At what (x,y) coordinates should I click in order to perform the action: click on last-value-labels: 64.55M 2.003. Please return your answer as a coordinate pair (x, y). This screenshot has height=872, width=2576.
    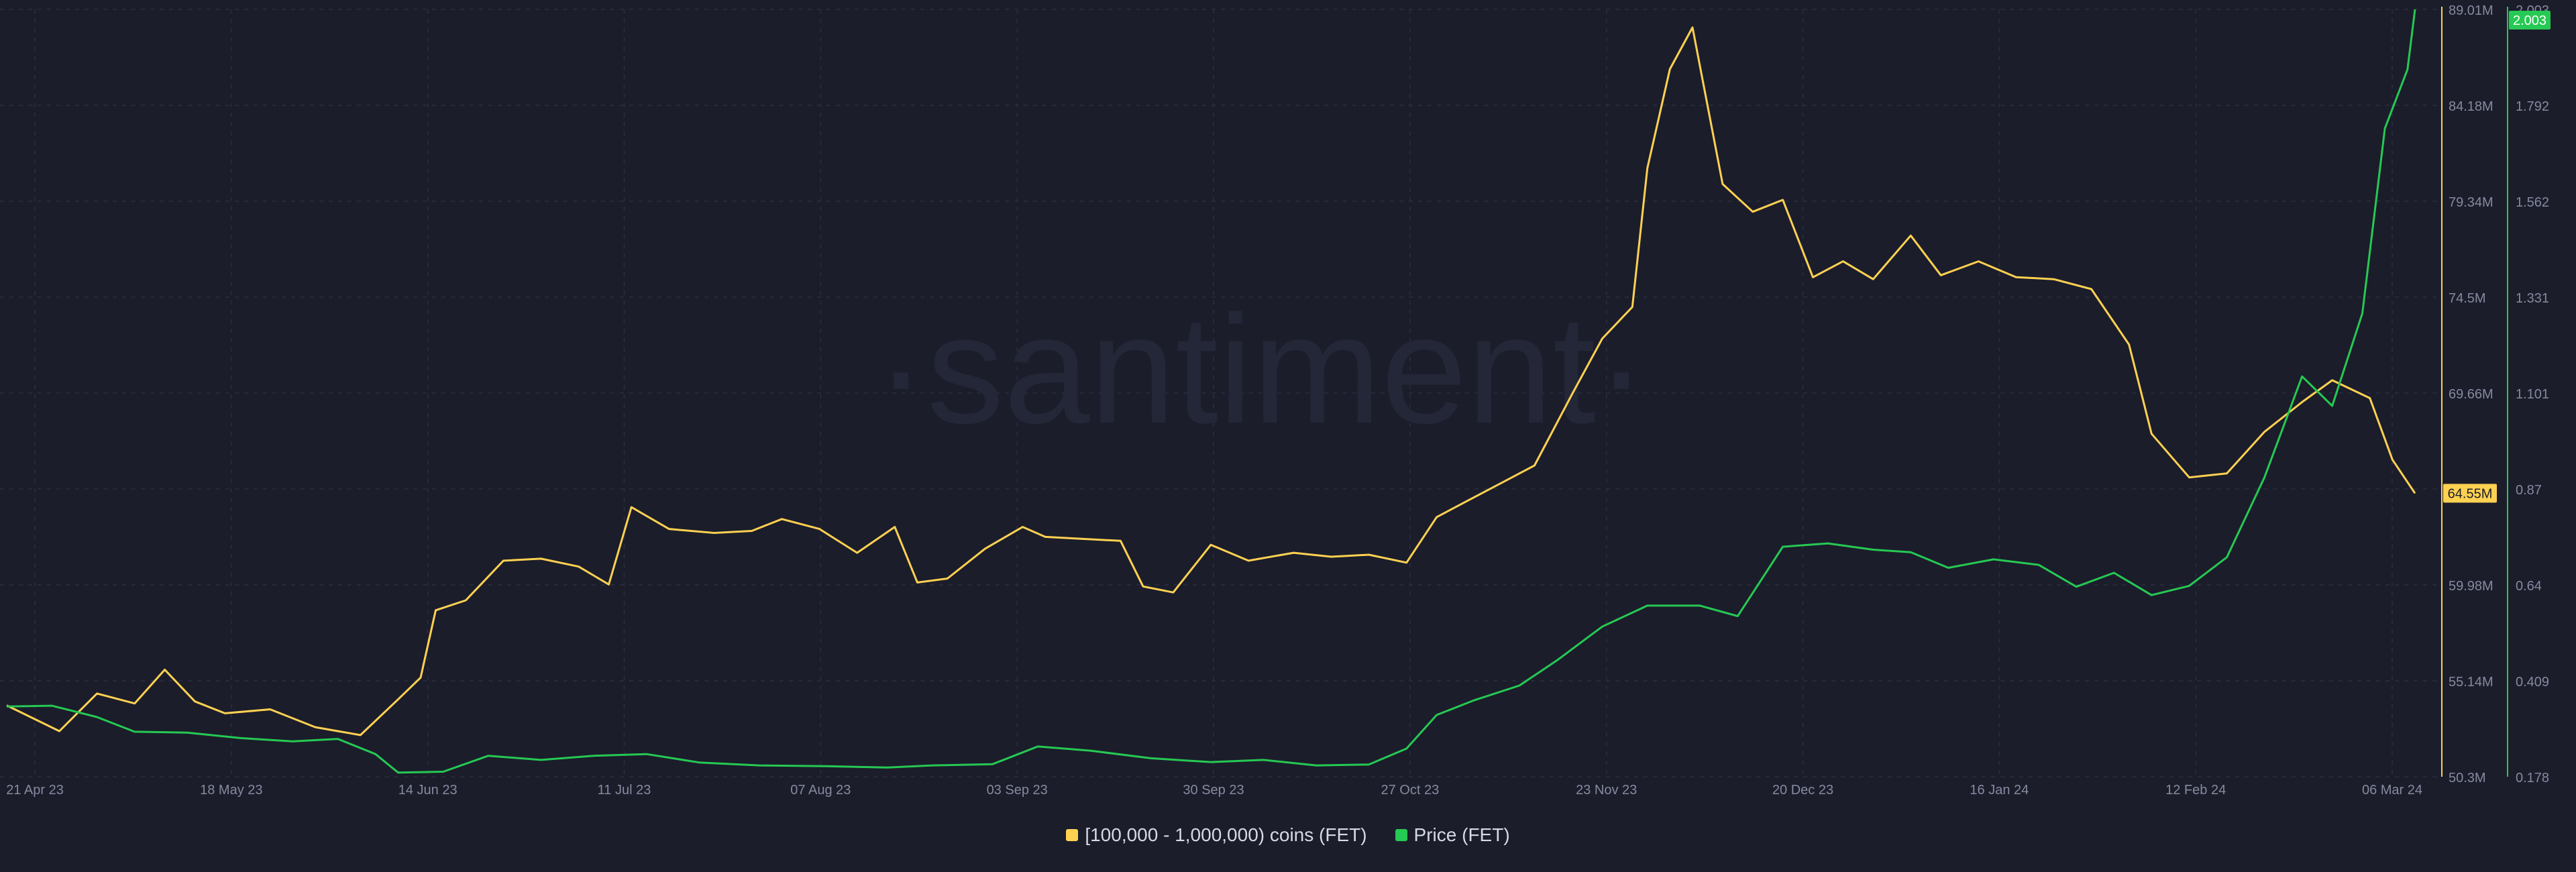
    Looking at the image, I should click on (2497, 257).